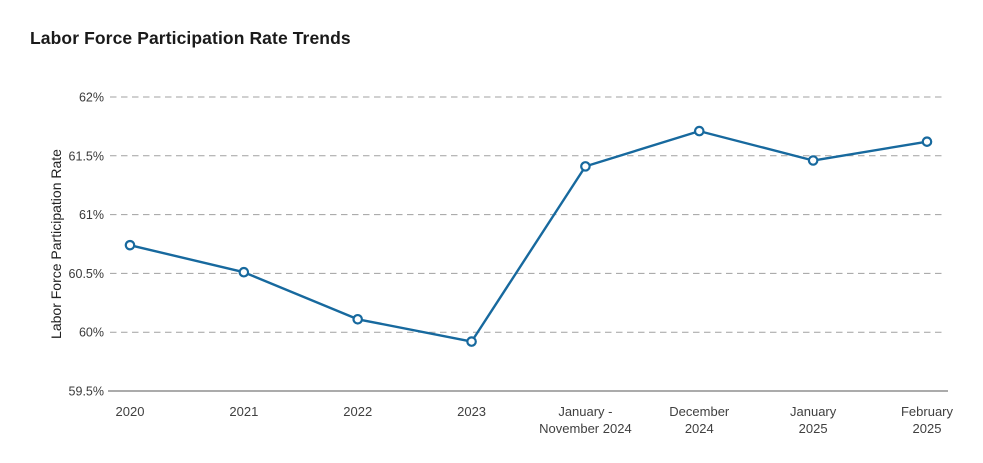  What do you see at coordinates (91, 98) in the screenshot?
I see `y-tick-label: 62%` at bounding box center [91, 98].